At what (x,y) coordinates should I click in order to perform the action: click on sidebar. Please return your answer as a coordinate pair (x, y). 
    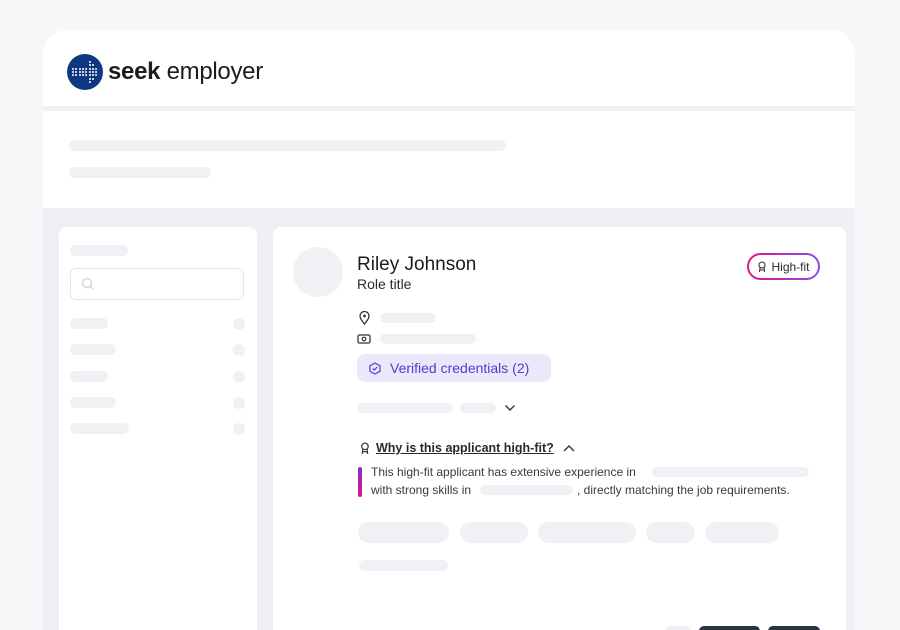
    Looking at the image, I should click on (158, 428).